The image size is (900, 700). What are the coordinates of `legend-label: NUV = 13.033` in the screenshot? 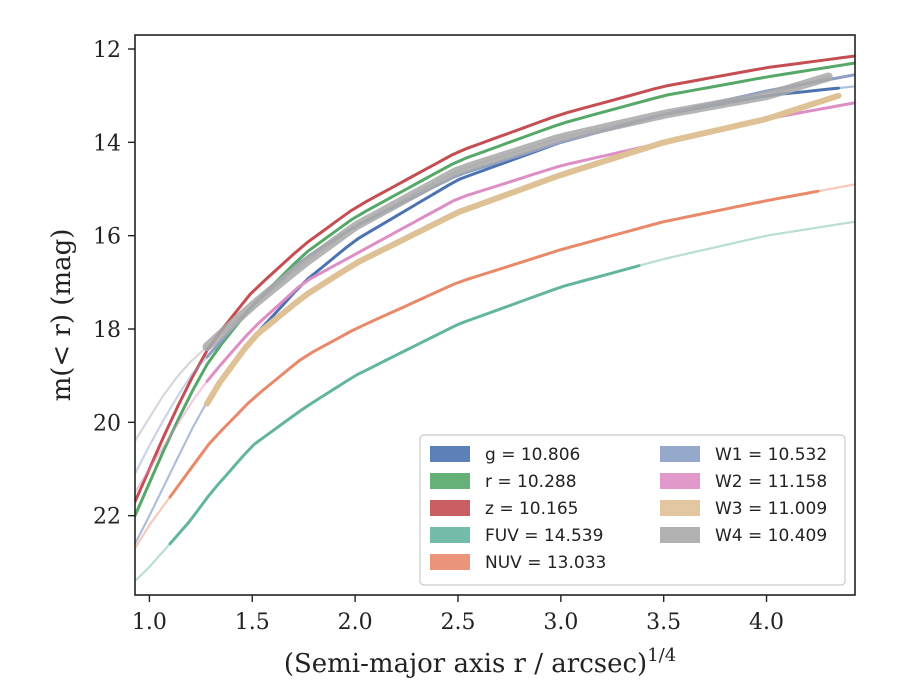 It's located at (545, 563).